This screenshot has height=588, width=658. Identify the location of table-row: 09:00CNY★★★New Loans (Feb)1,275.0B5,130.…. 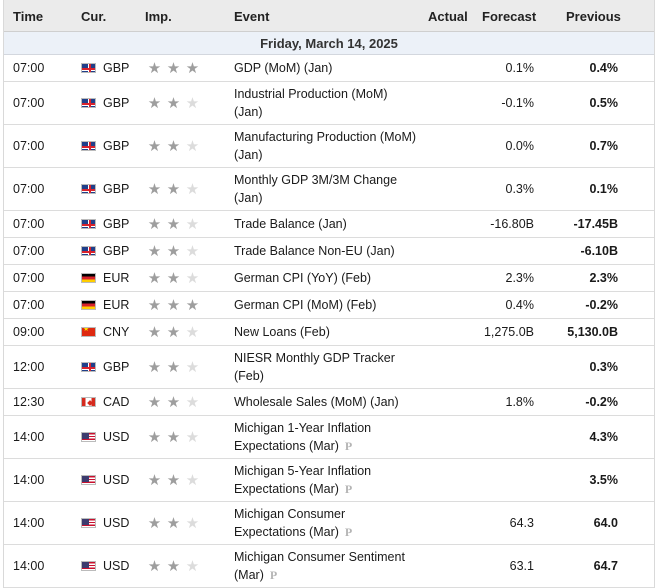
(329, 332).